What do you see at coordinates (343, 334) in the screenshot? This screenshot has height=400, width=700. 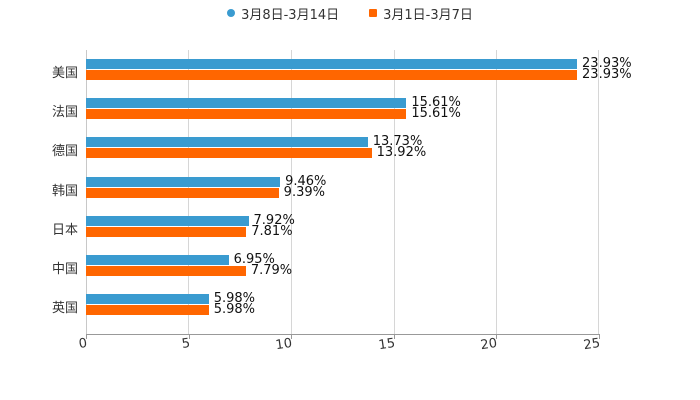 I see `x-axis-line` at bounding box center [343, 334].